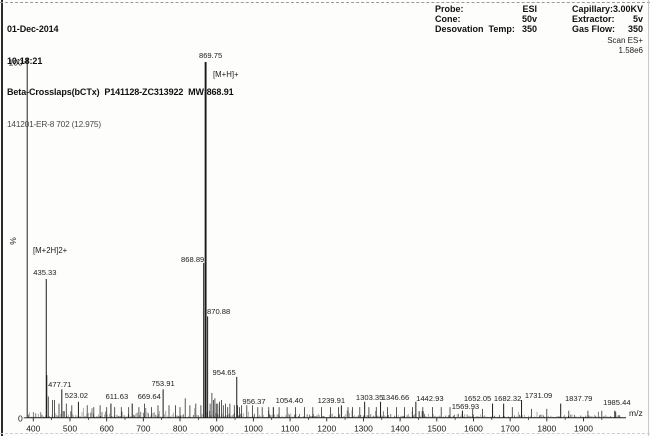  I want to click on peak-label: 869.75, so click(210, 55).